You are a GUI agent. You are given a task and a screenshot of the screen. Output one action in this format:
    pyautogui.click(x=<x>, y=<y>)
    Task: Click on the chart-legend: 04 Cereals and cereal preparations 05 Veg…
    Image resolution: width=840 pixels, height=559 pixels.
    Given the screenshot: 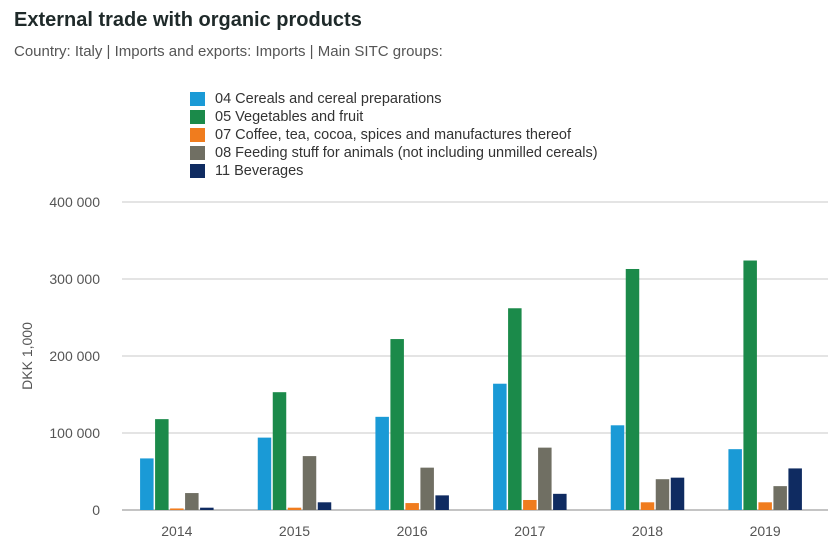 What is the action you would take?
    pyautogui.click(x=394, y=135)
    